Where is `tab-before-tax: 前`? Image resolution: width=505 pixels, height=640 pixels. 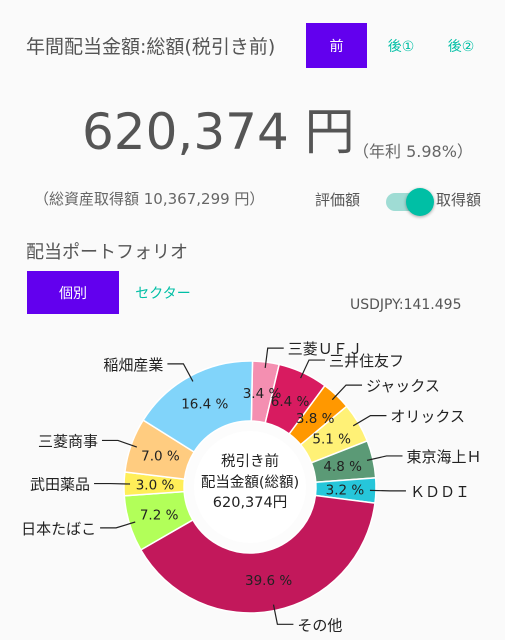
tab-before-tax: 前 is located at coordinates (336, 45).